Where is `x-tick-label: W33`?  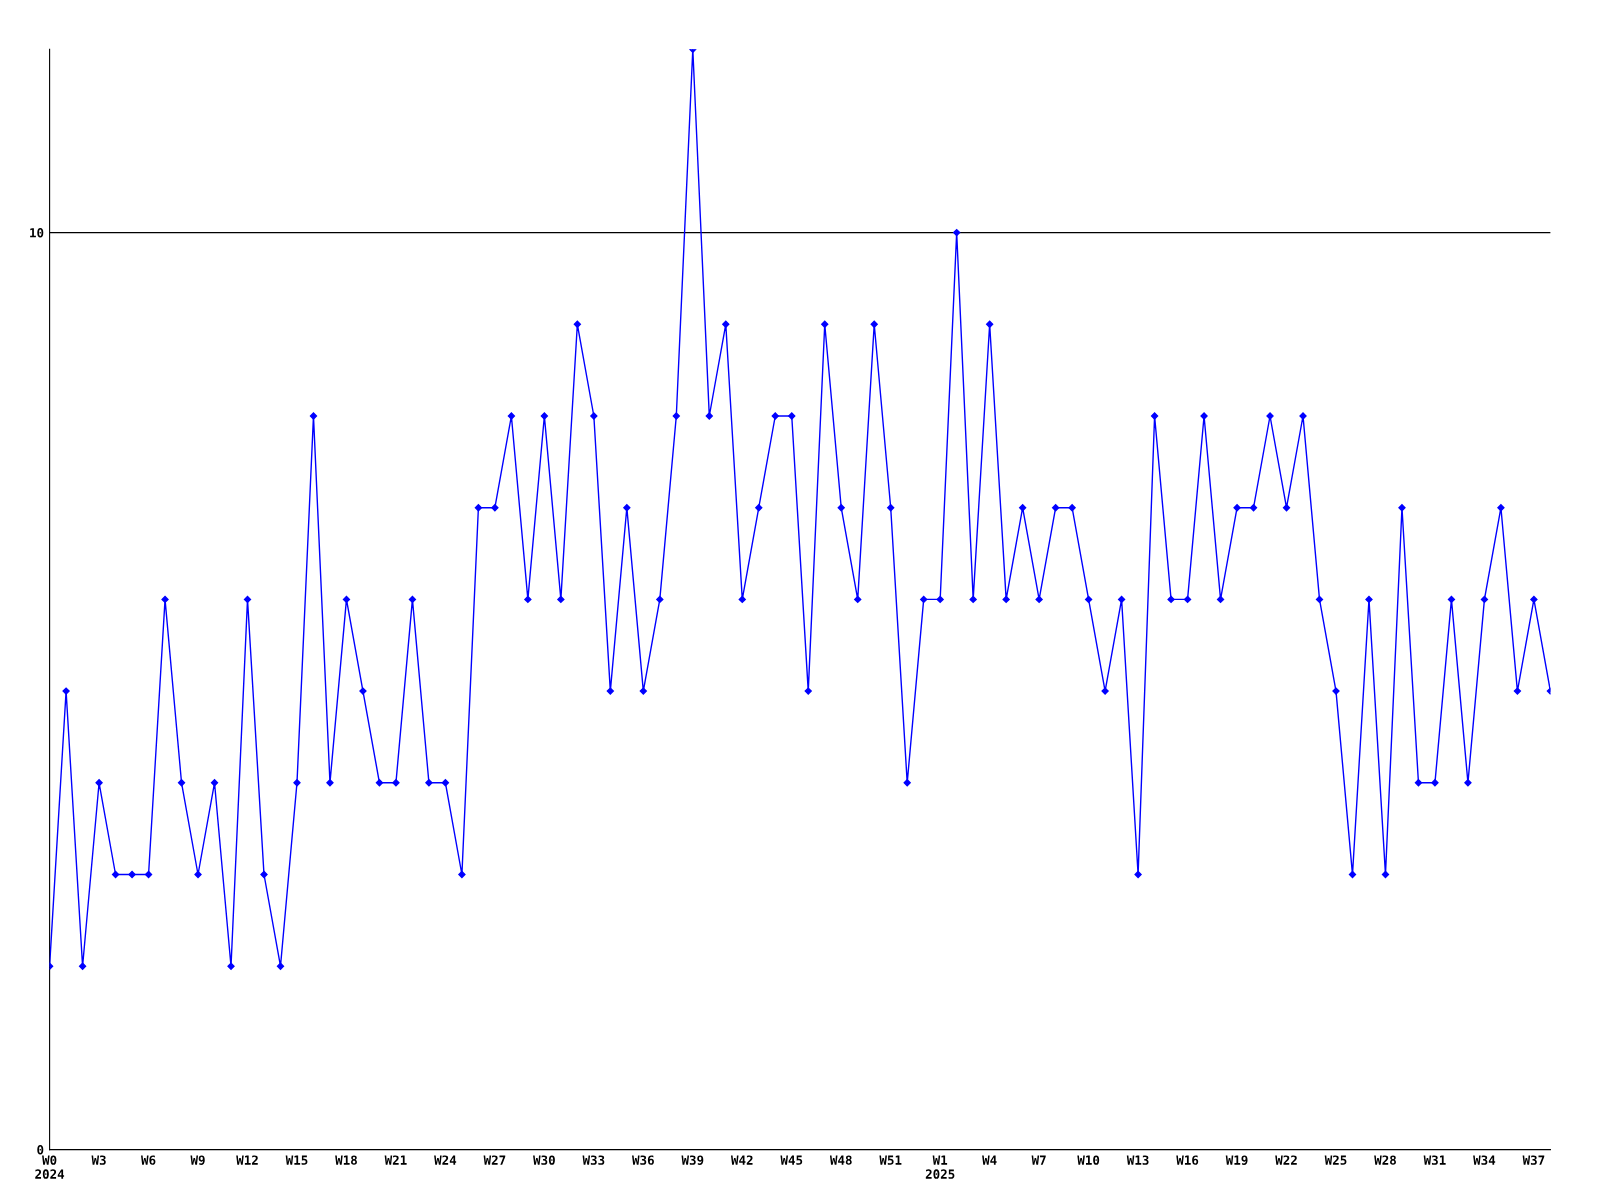
x-tick-label: W33 is located at coordinates (593, 1160).